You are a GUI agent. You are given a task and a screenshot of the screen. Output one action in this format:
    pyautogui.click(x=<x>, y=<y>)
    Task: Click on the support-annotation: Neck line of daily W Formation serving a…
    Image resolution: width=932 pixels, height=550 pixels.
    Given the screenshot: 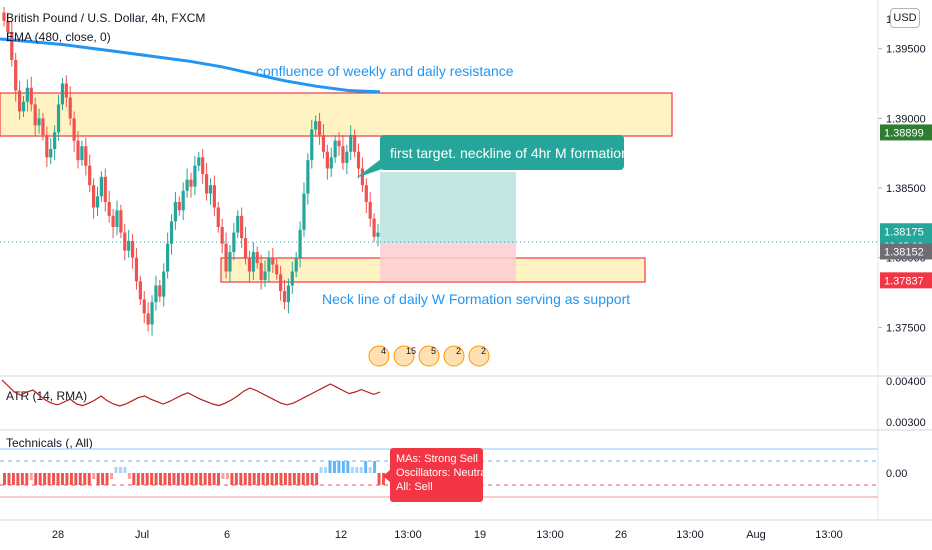 What is the action you would take?
    pyautogui.click(x=476, y=299)
    